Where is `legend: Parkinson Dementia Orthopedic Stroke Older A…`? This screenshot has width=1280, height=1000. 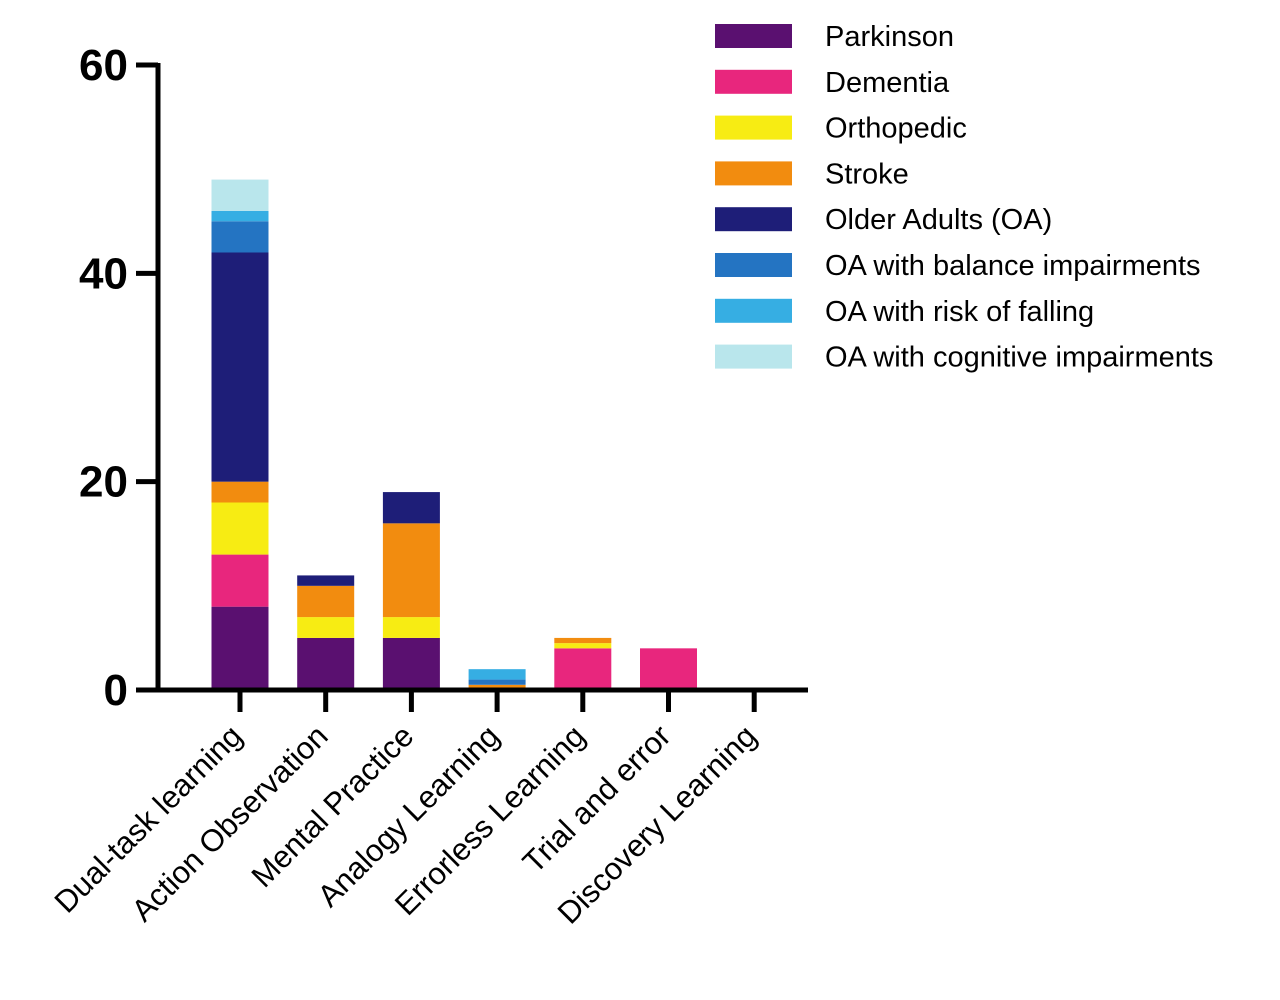
legend: Parkinson Dementia Orthopedic Stroke Older A… is located at coordinates (964, 197).